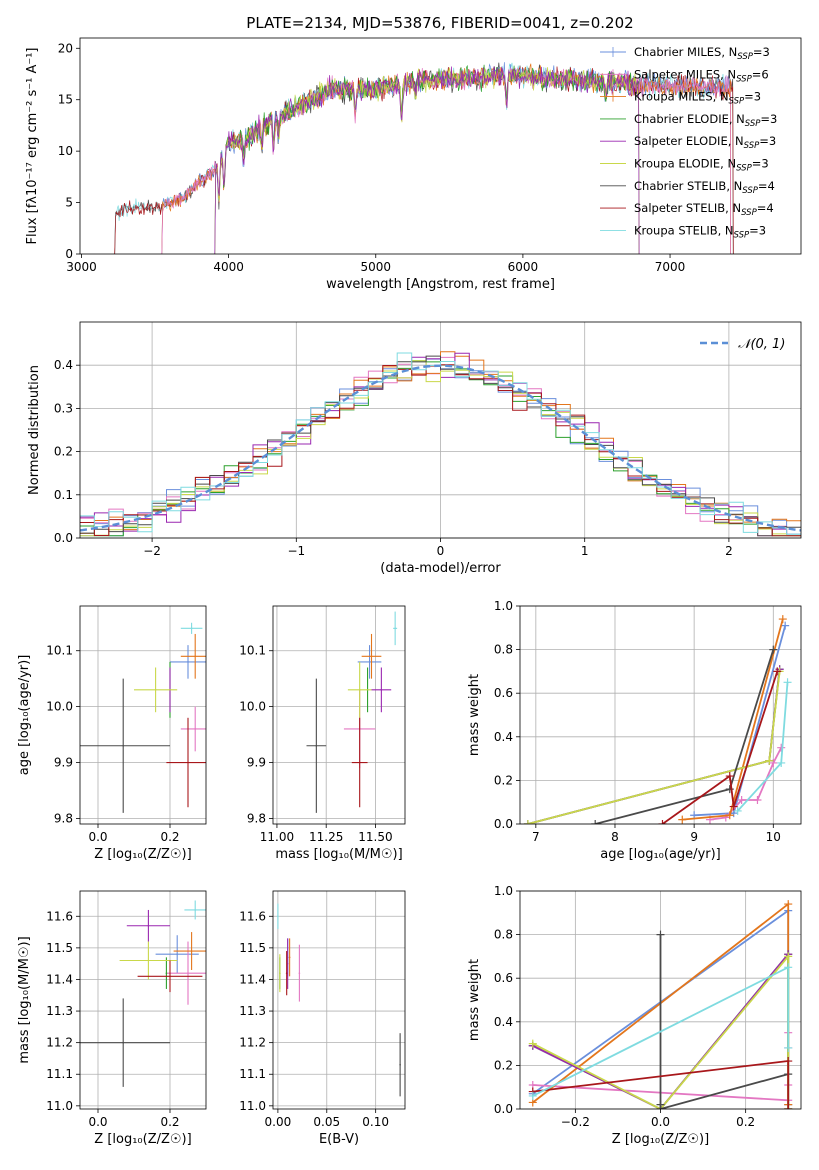 Image resolution: width=819 pixels, height=1170 pixels. Describe the element at coordinates (252, 651) in the screenshot. I see `y-tick-label: 10.1` at that location.